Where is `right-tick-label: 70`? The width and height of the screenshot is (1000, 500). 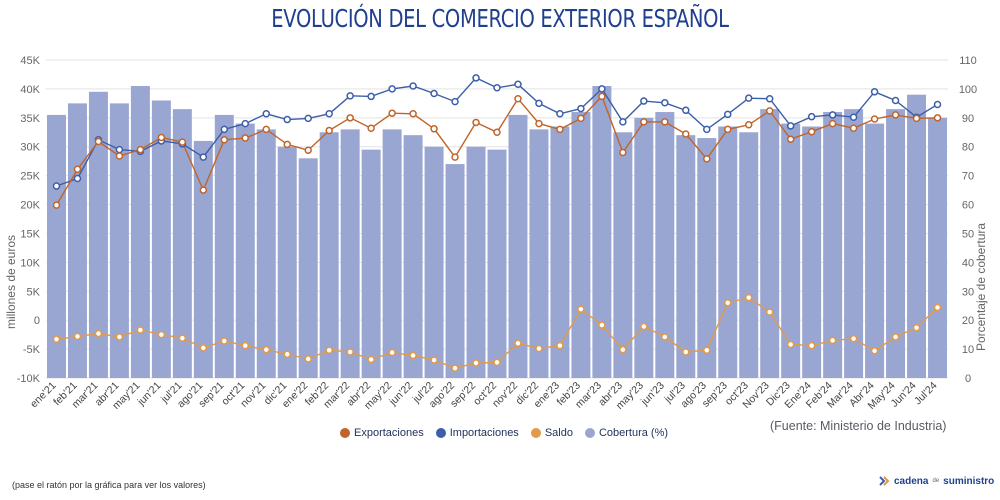 right-tick-label: 70 is located at coordinates (968, 177).